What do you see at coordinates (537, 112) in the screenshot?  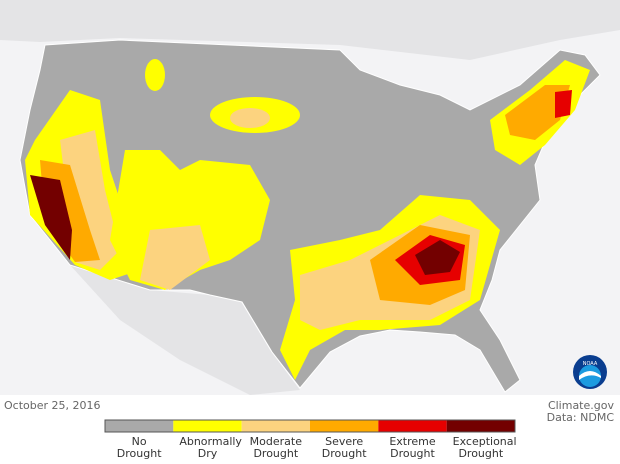 I see `northeast-severe` at bounding box center [537, 112].